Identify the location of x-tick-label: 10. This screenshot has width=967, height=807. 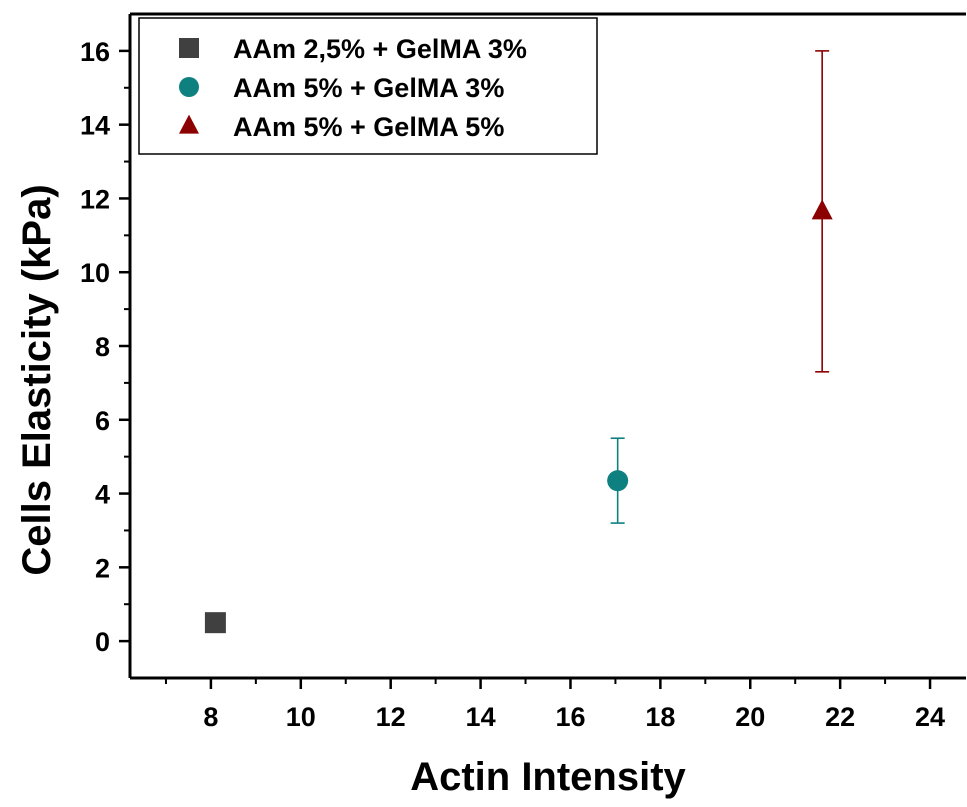
(301, 717).